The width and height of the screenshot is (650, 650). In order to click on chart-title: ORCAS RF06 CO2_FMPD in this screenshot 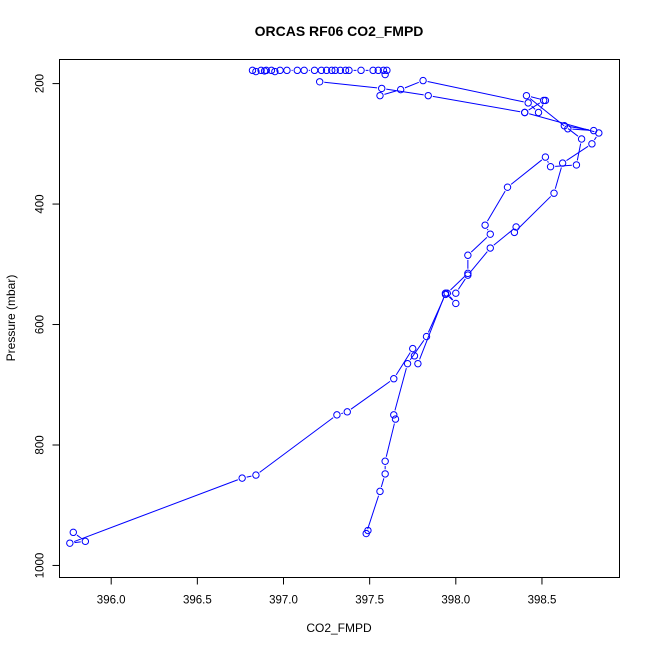, I will do `click(339, 31)`.